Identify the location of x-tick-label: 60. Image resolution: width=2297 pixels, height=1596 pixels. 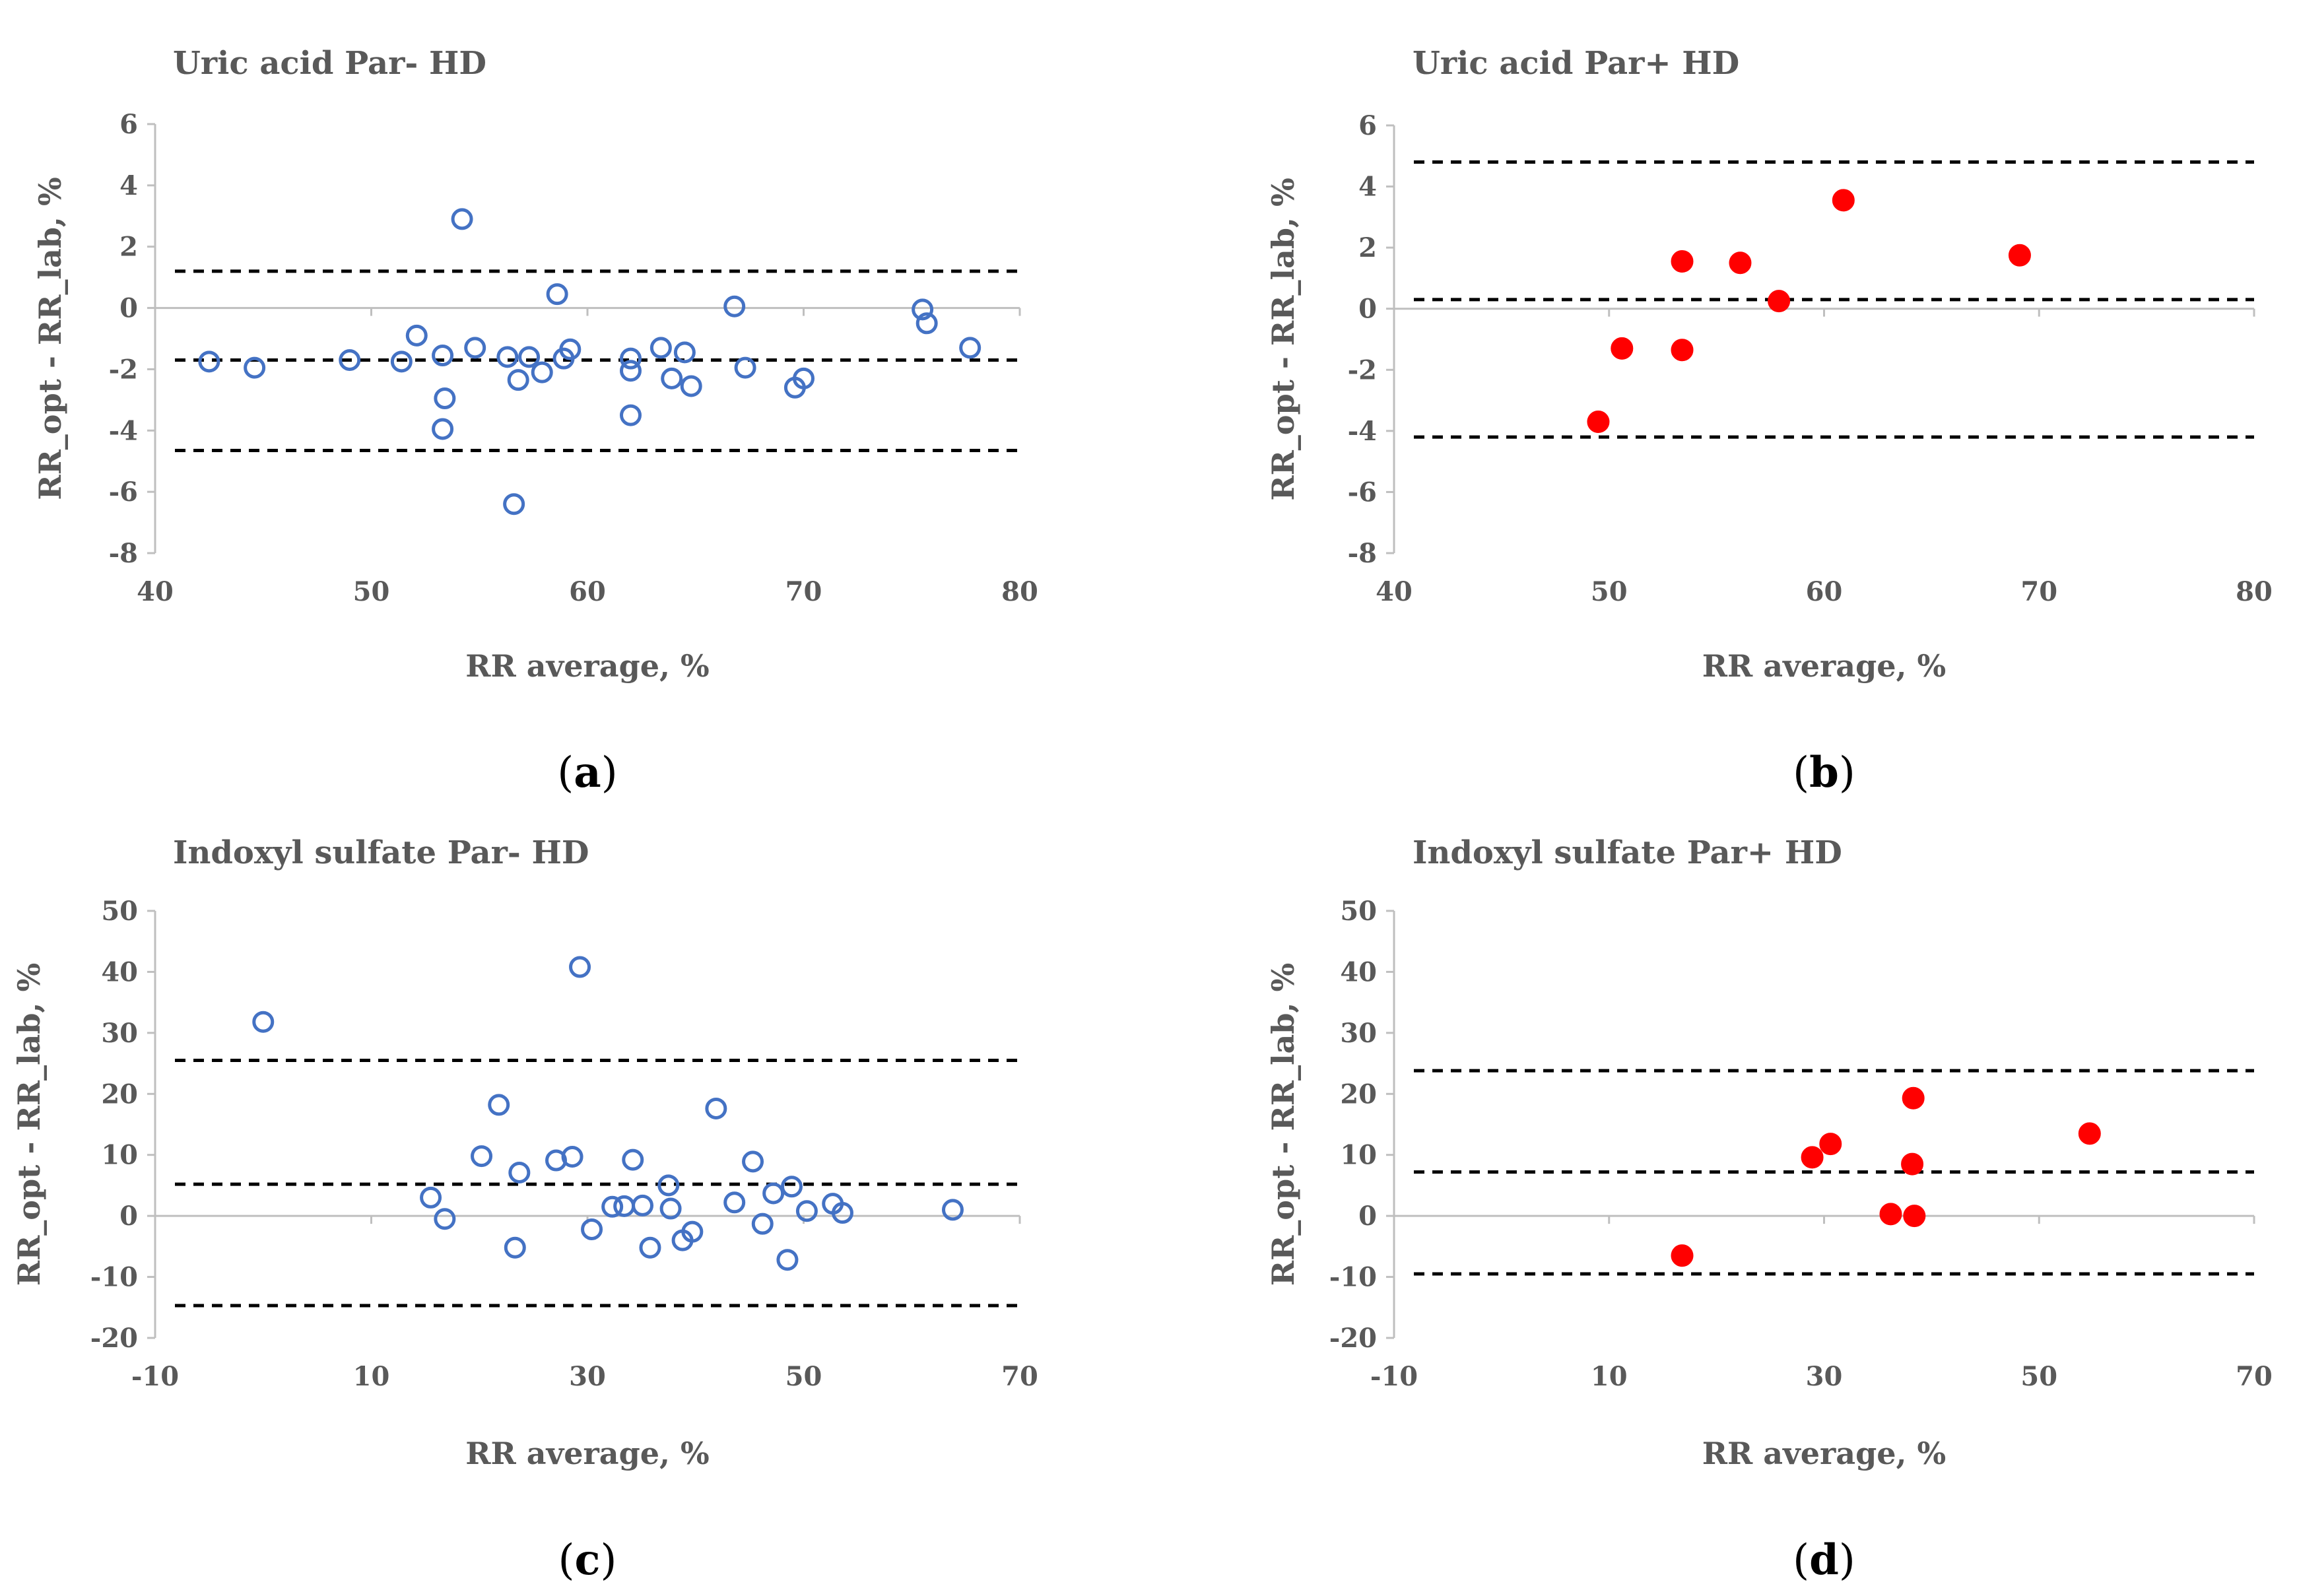
(1824, 591).